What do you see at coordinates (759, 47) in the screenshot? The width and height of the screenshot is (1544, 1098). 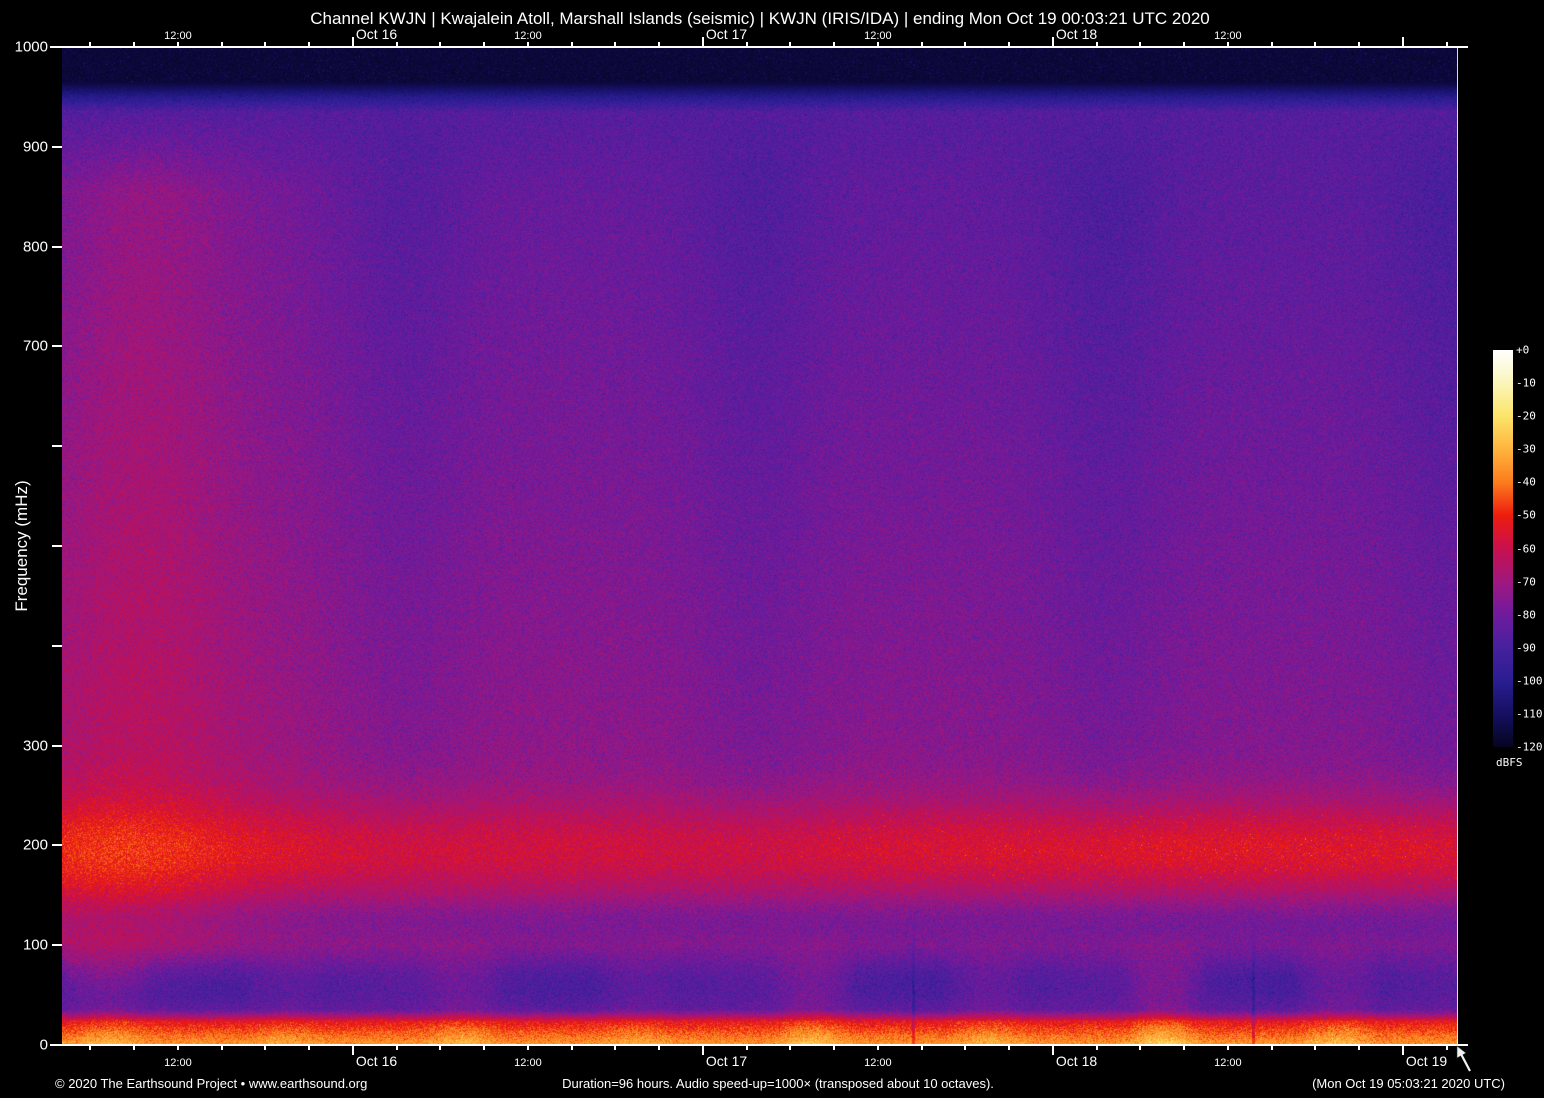 I see `x-axis-top-line` at bounding box center [759, 47].